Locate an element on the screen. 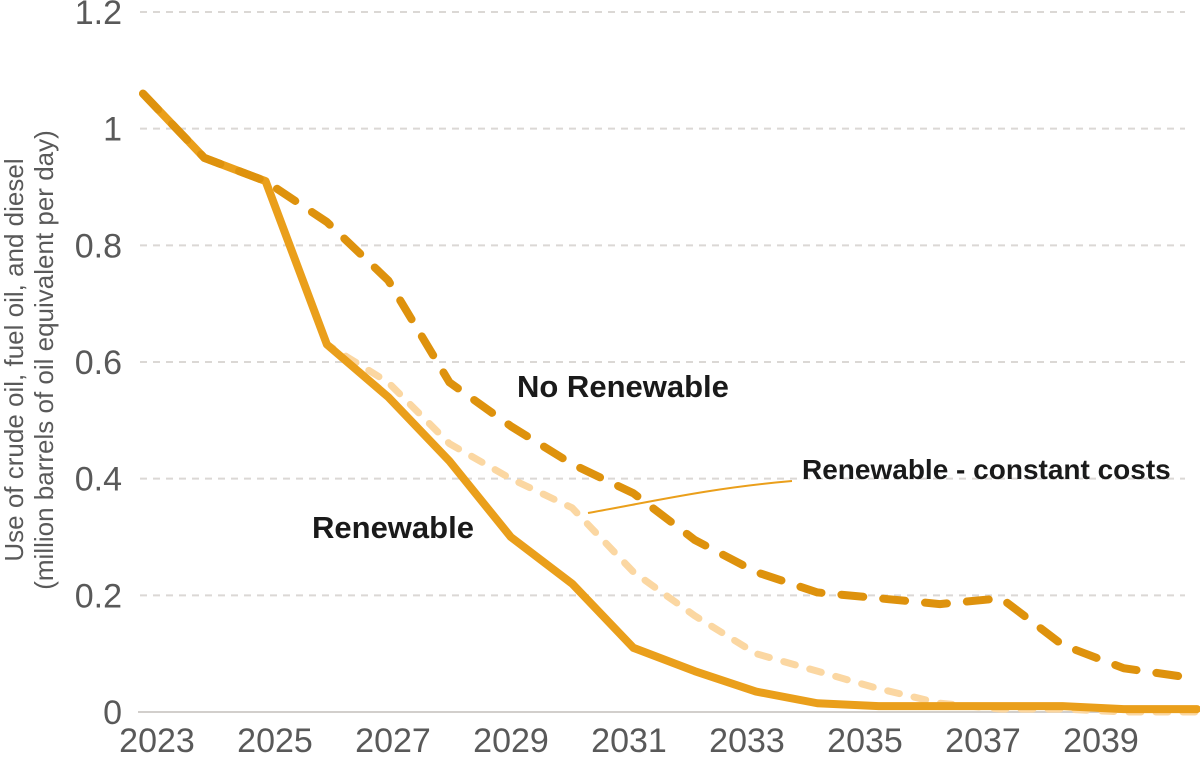  callout-leader-line is located at coordinates (690, 497).